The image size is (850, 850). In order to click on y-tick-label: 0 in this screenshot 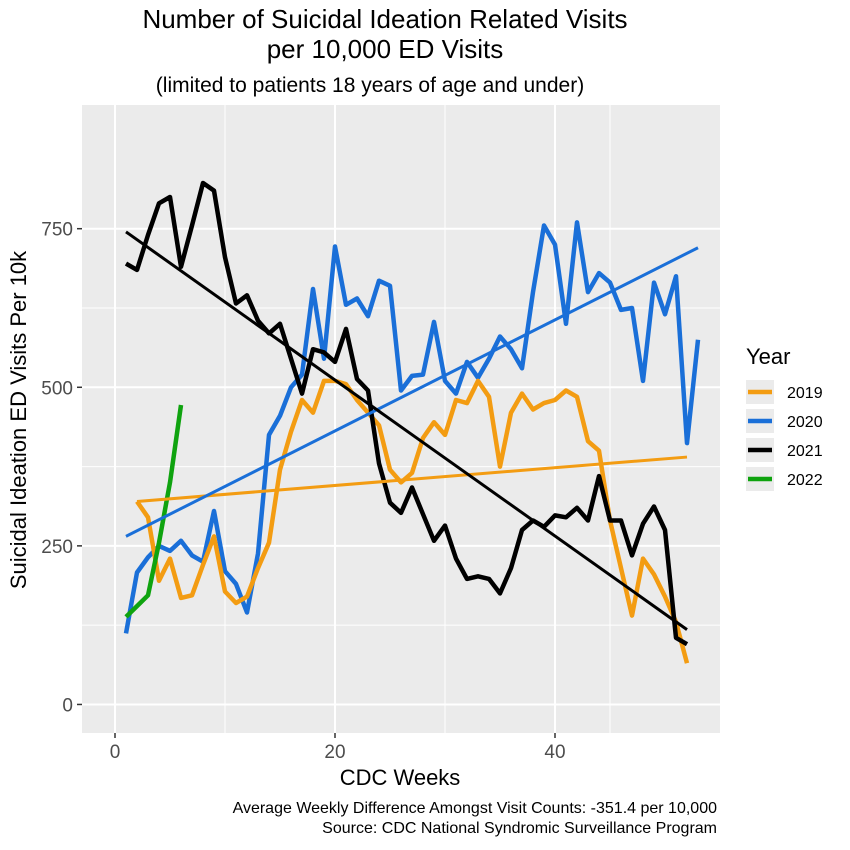, I will do `click(67, 705)`.